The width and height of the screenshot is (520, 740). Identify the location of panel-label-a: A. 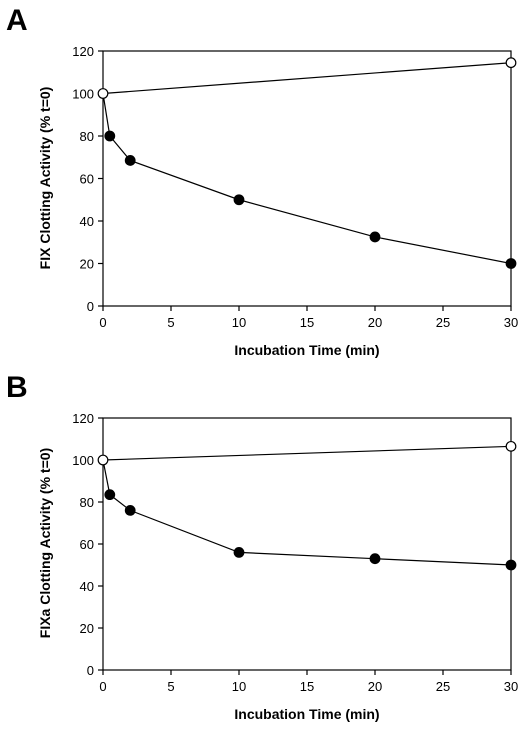
(17, 20).